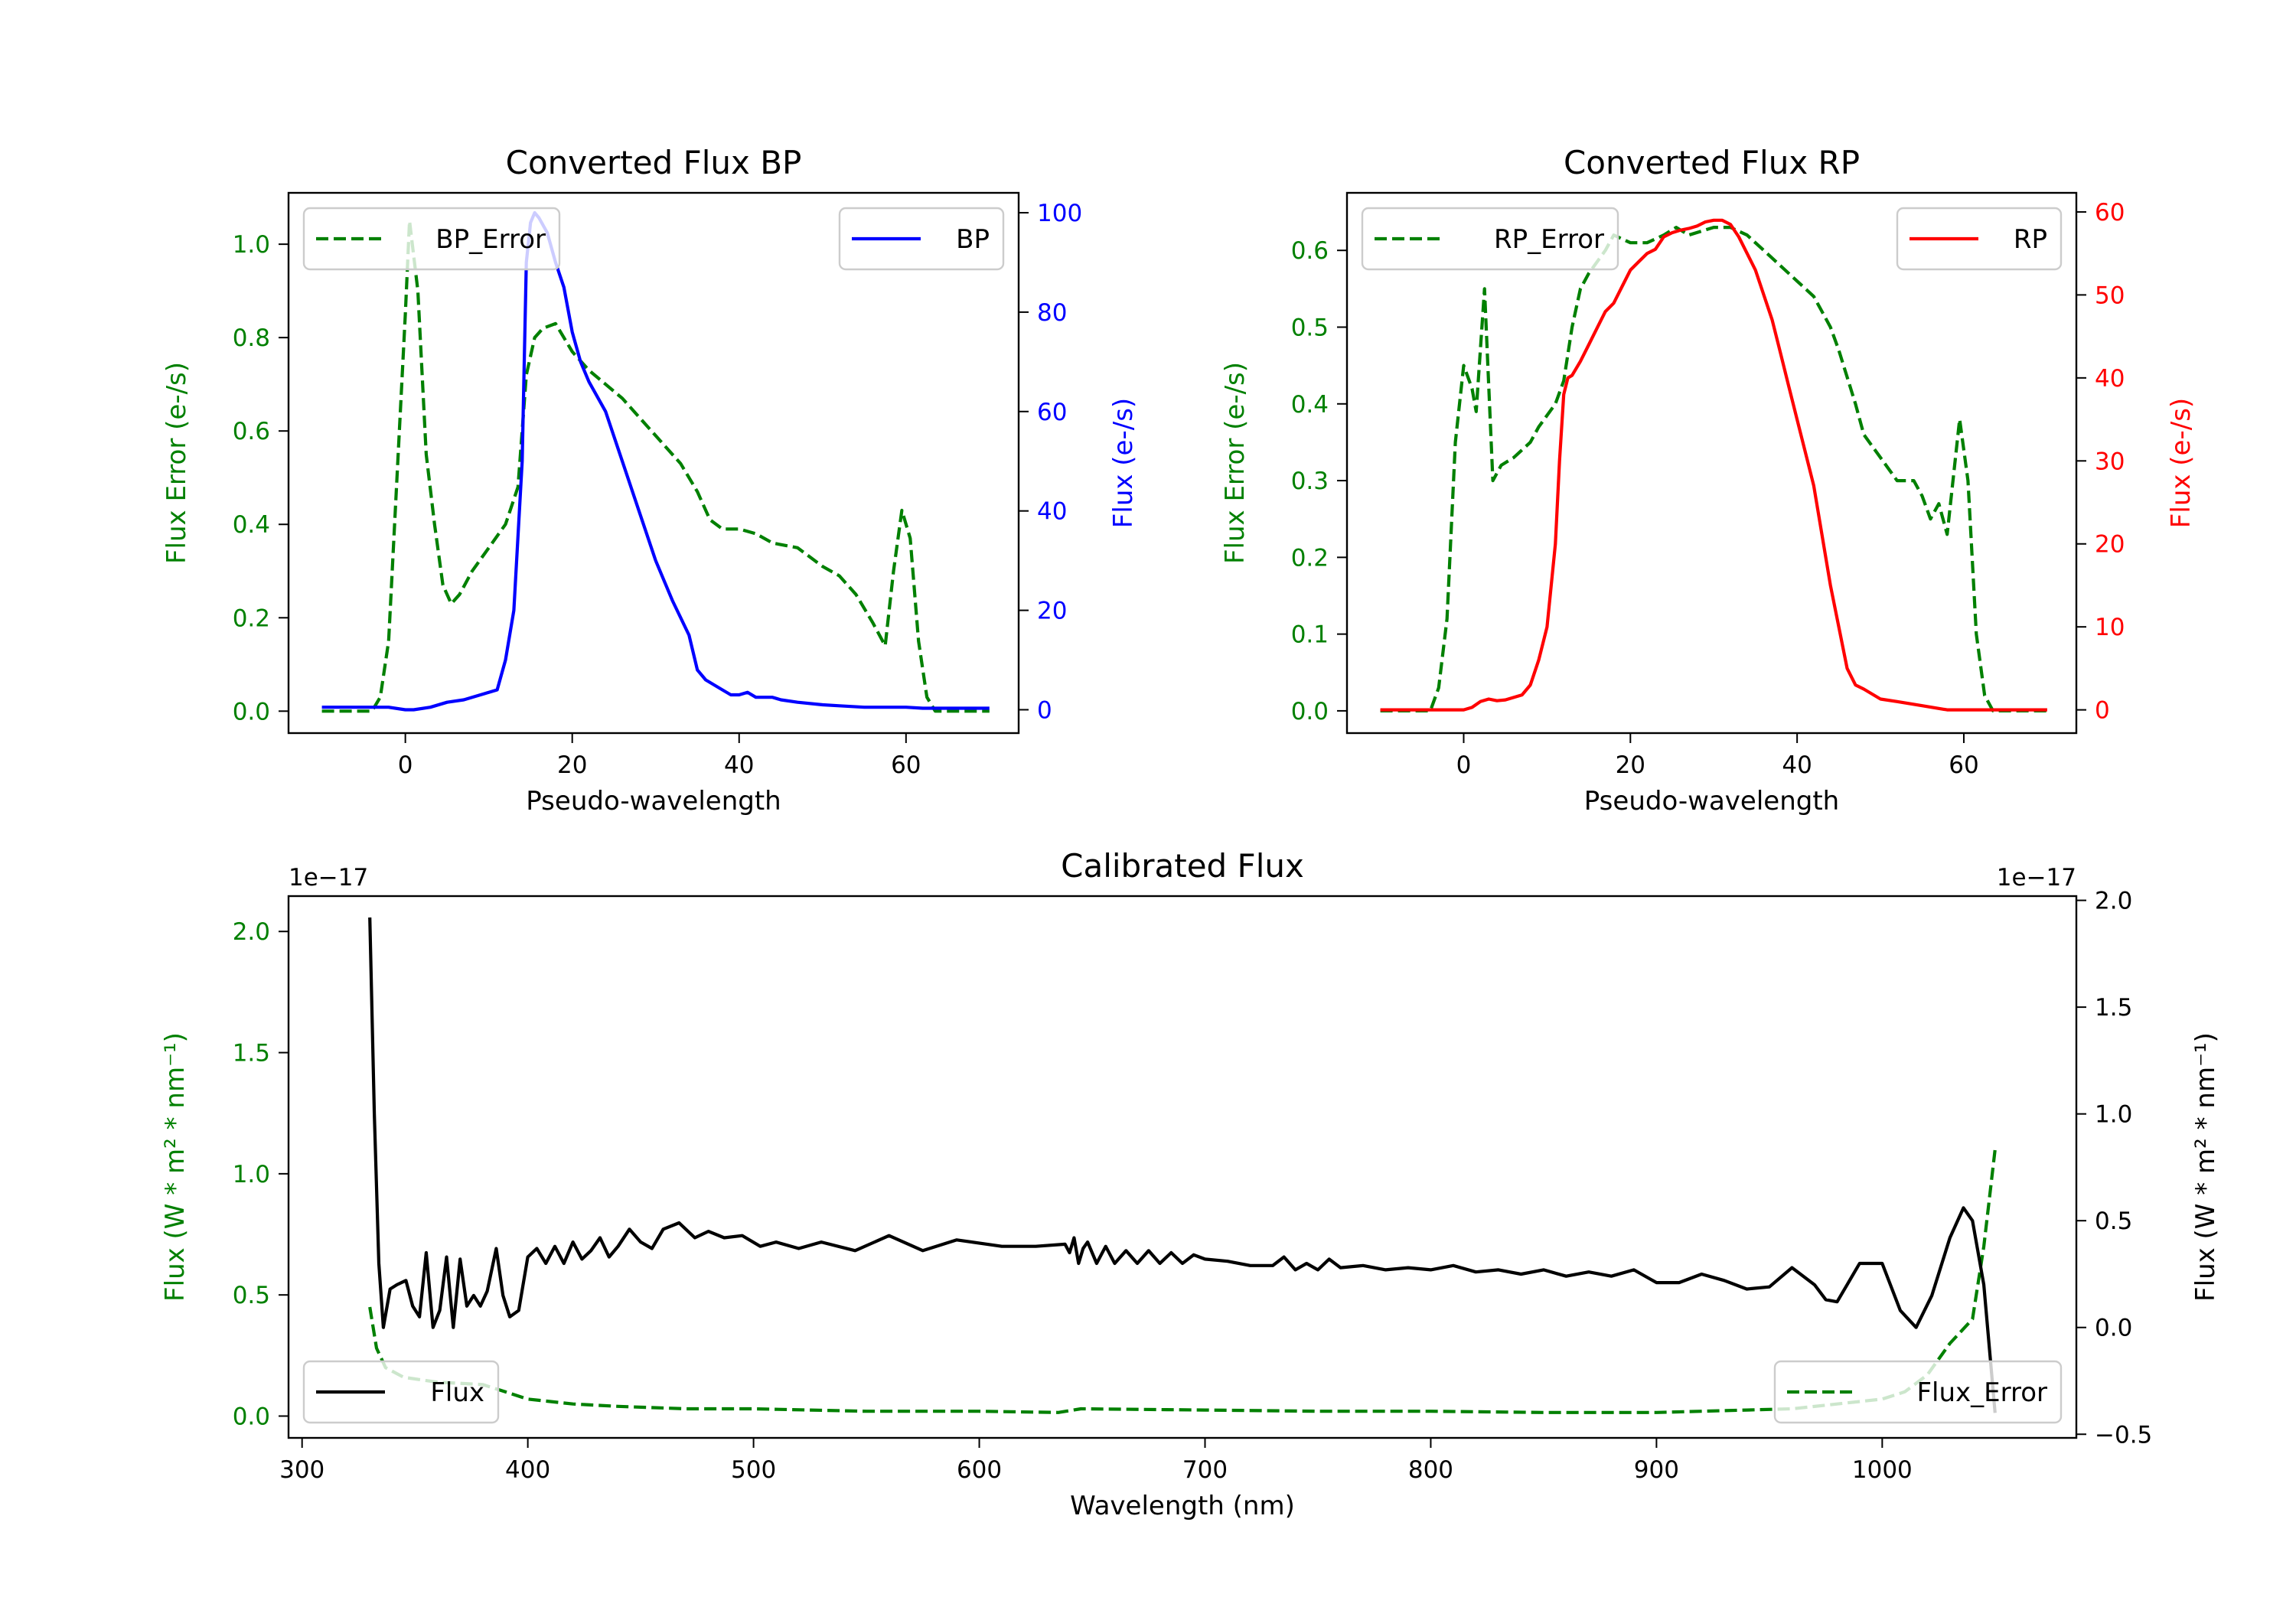 This screenshot has height=1607, width=2296. What do you see at coordinates (1310, 635) in the screenshot?
I see `y-left-tick-label: 0.1` at bounding box center [1310, 635].